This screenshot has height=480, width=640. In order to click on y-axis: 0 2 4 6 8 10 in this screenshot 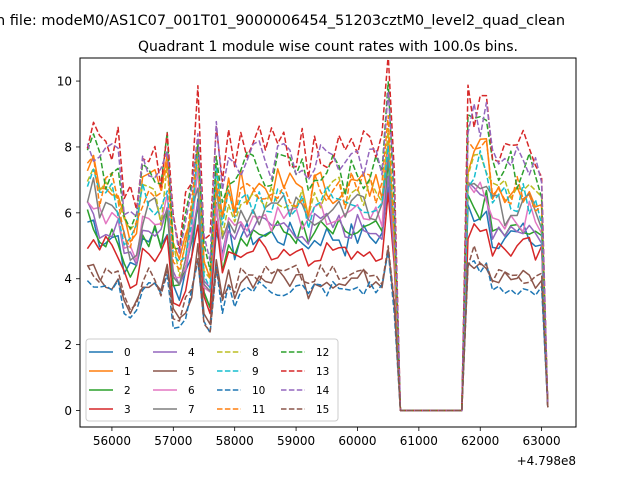, I will do `click(68, 246)`.